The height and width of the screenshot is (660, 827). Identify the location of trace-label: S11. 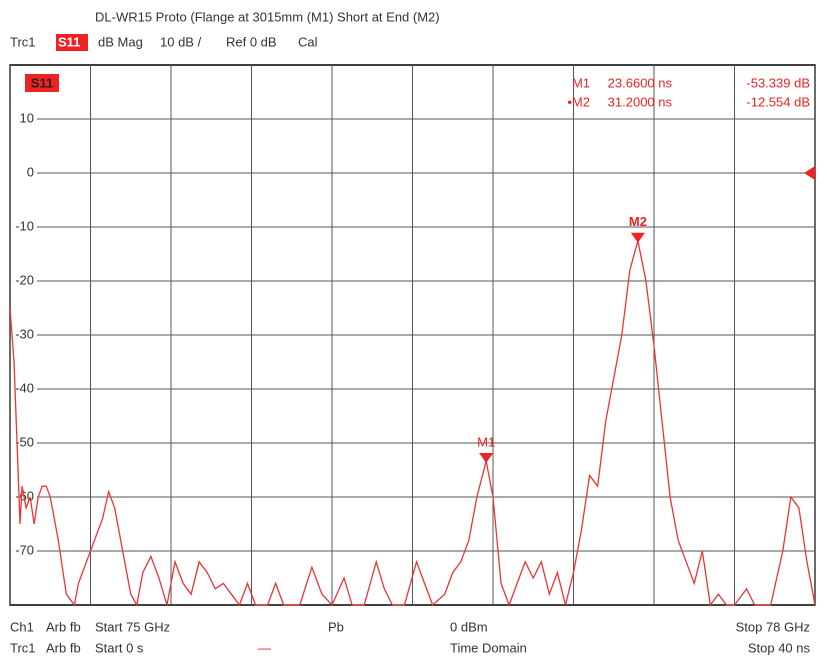
(42, 82).